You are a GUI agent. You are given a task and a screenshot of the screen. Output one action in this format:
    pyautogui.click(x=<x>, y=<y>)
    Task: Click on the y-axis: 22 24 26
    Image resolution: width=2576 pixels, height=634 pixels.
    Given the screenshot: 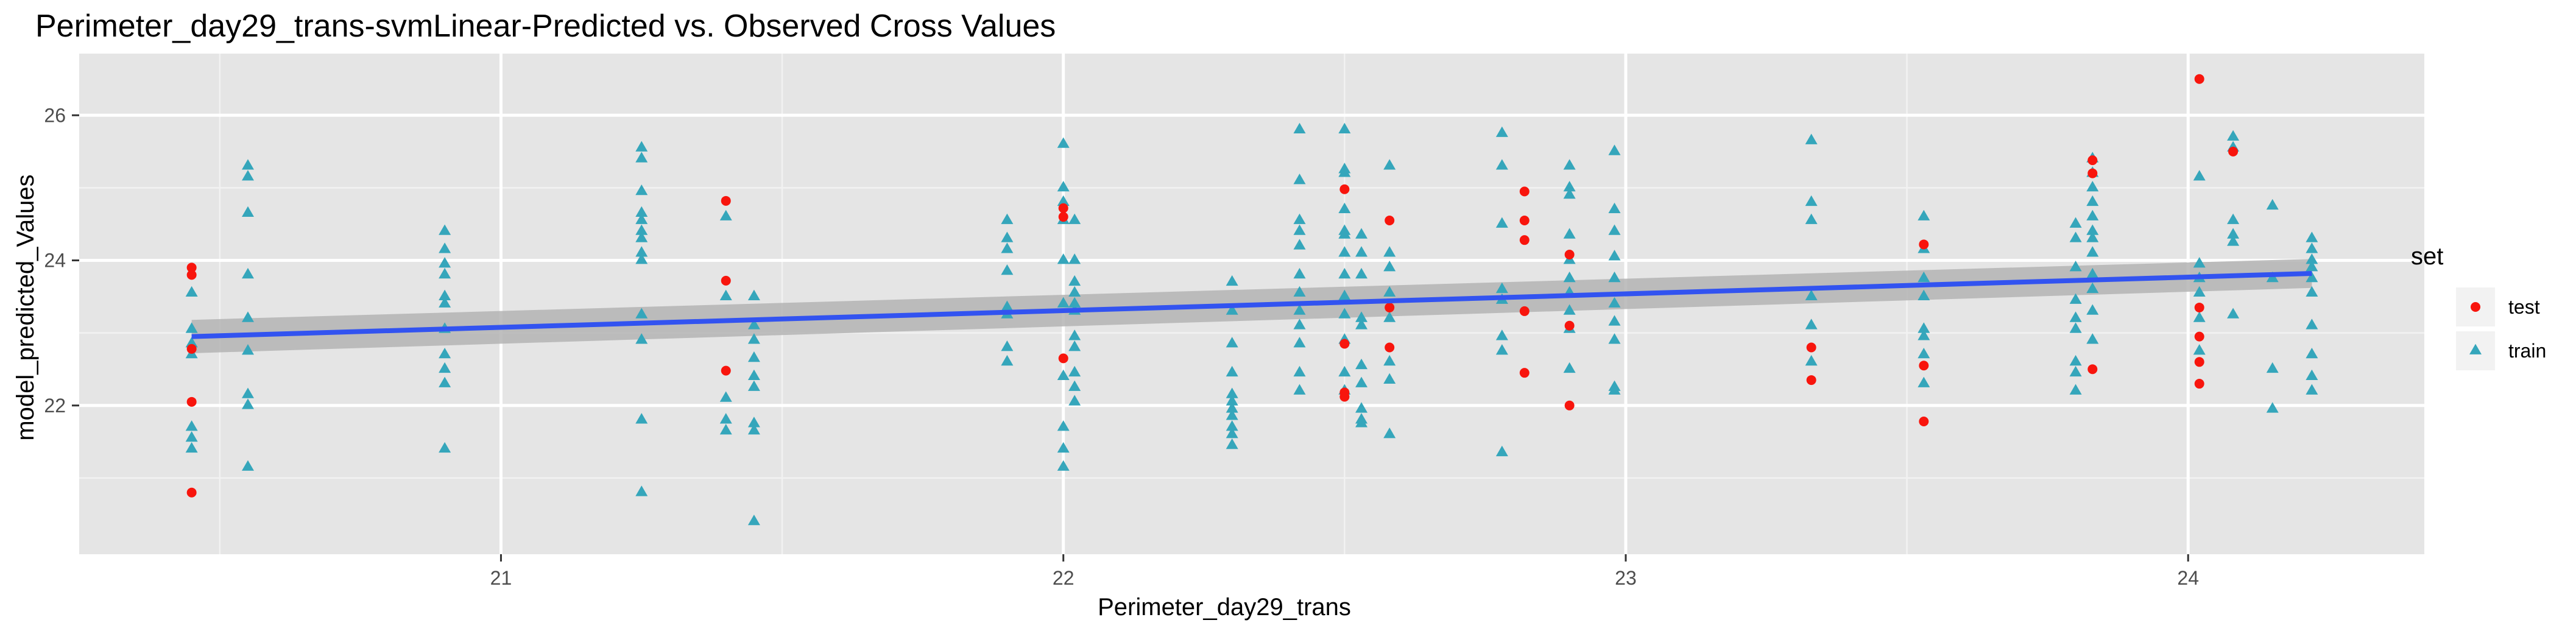 What is the action you would take?
    pyautogui.click(x=61, y=260)
    